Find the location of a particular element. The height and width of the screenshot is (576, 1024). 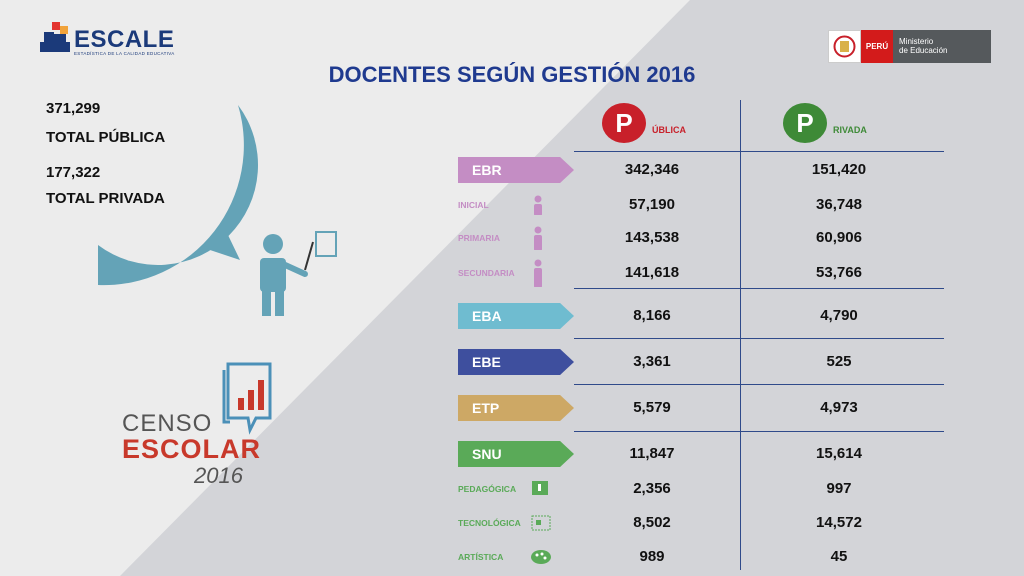

sub-public-value: 2,356 is located at coordinates (652, 488).